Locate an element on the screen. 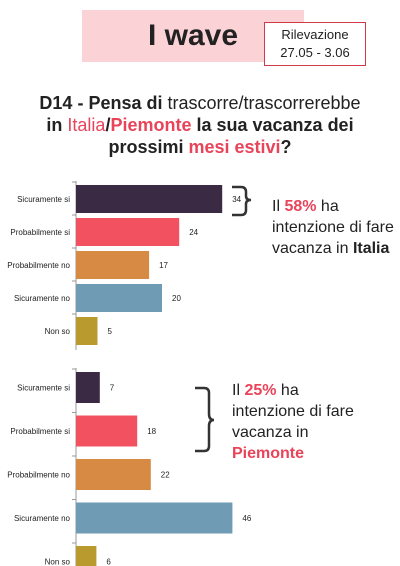 The height and width of the screenshot is (566, 400). value-label: 6 is located at coordinates (108, 562).